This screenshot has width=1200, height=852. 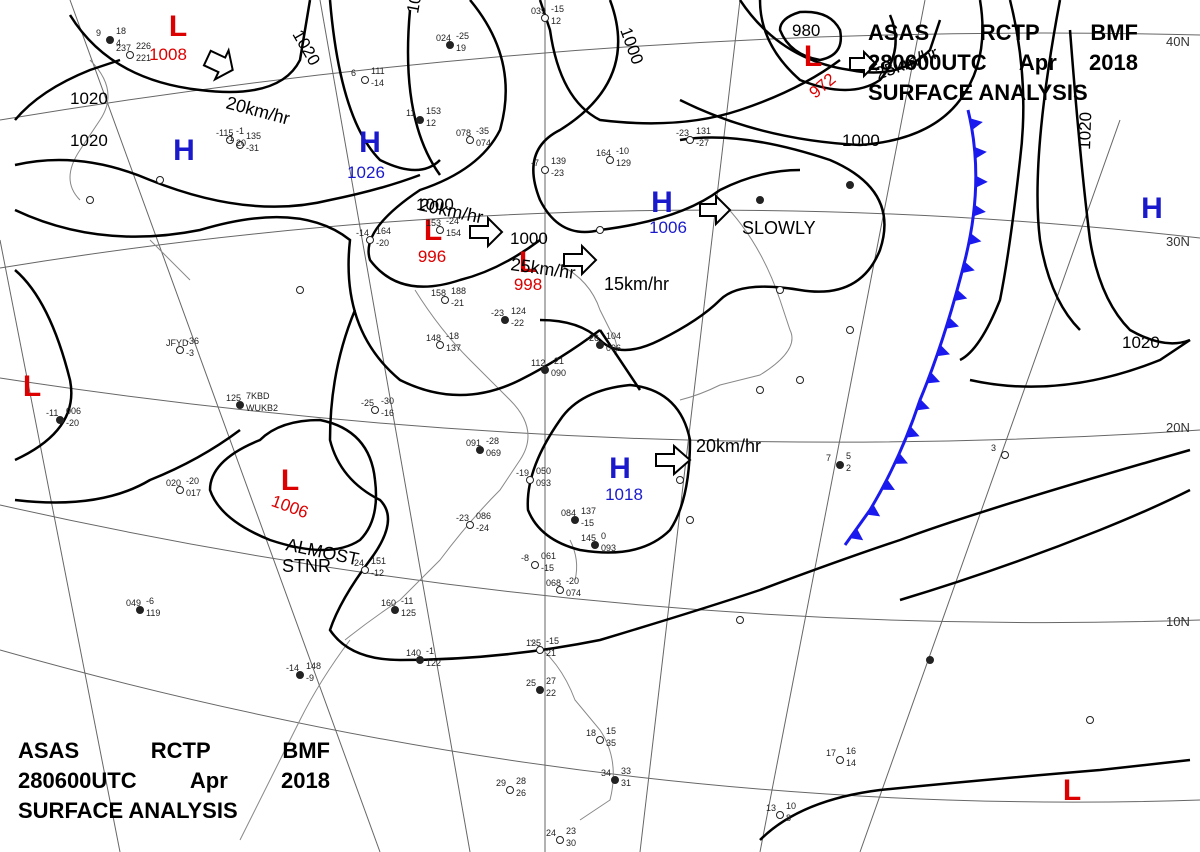 I want to click on station-value: 050, so click(x=543, y=471).